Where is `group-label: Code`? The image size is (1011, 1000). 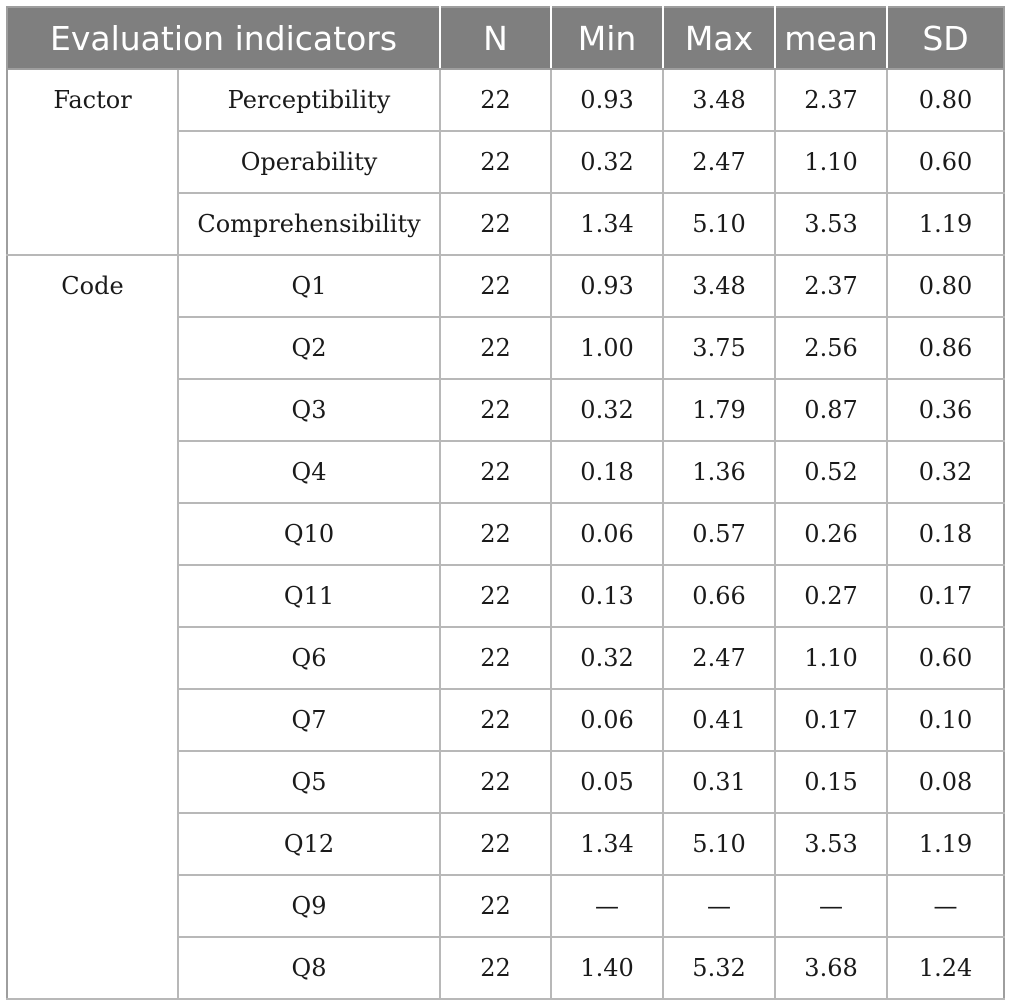
group-label: Code is located at coordinates (93, 627).